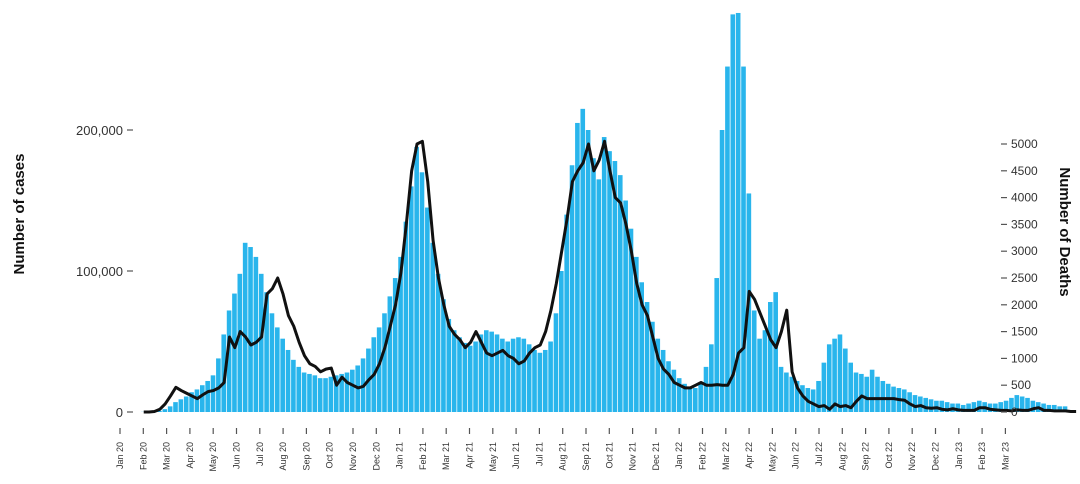 This screenshot has height=484, width=1080. What do you see at coordinates (1024, 144) in the screenshot?
I see `right-tick-label: 5000` at bounding box center [1024, 144].